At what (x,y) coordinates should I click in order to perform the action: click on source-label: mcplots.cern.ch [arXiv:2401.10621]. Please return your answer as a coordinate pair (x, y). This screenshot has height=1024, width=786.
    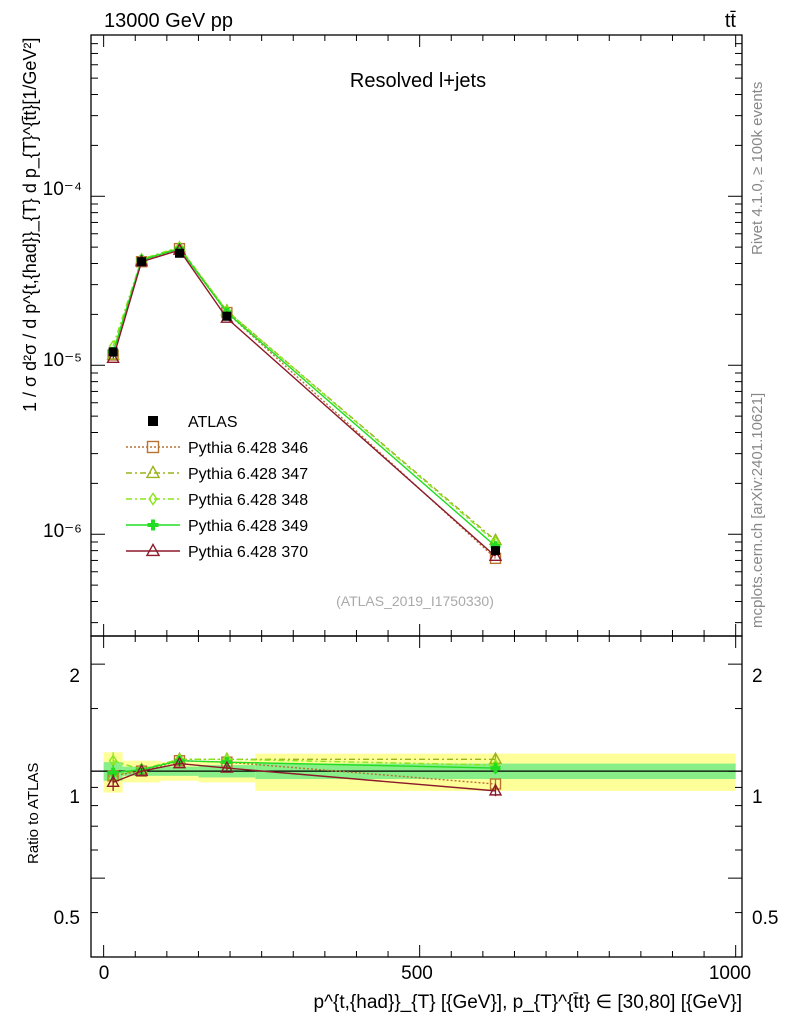
    Looking at the image, I should click on (757, 510).